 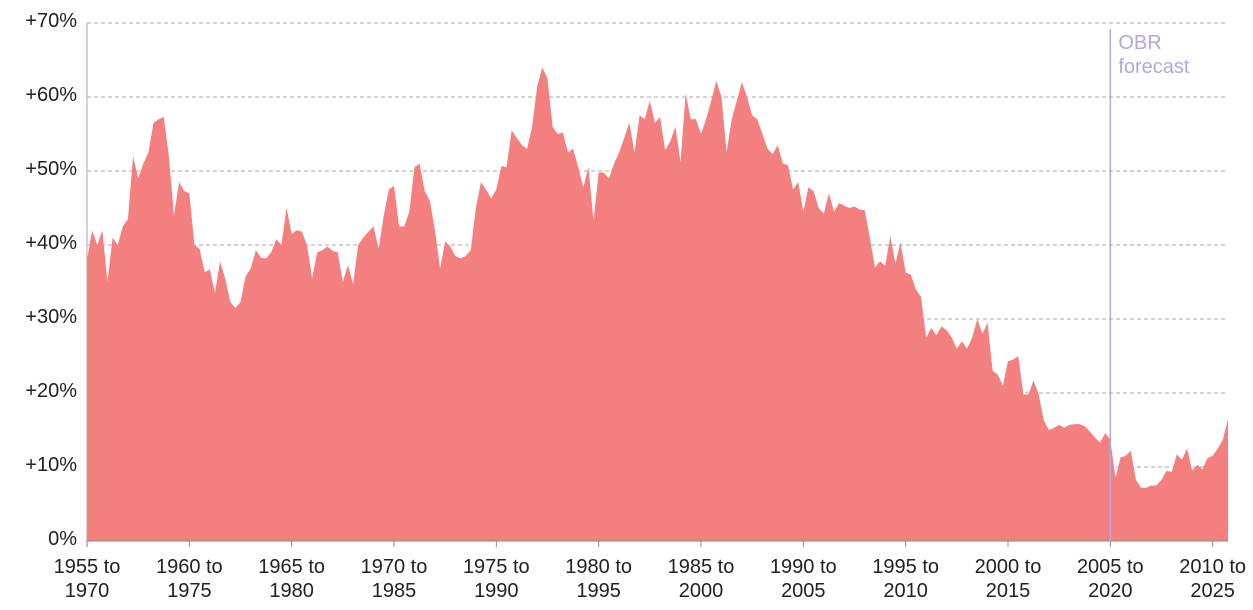 I want to click on y-tick-label: +70%, so click(x=51, y=21).